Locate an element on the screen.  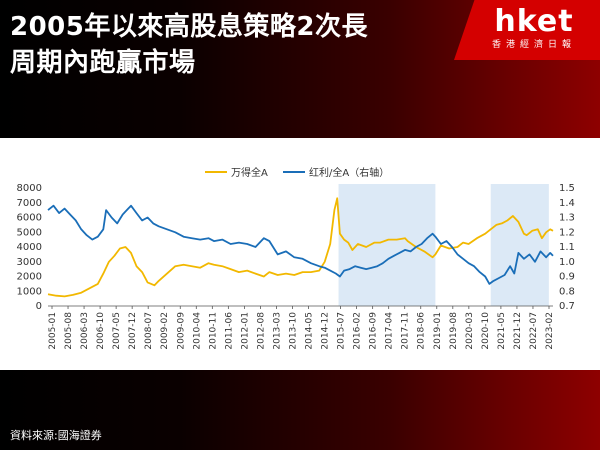
x-tick-label: 2005-08 is located at coordinates (69, 331).